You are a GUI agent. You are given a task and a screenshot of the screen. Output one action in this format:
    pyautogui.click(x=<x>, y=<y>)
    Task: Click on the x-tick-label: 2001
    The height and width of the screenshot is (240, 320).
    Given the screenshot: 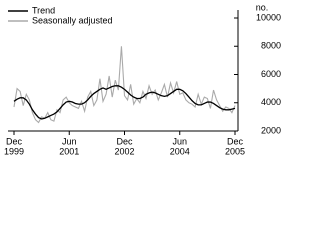 What is the action you would take?
    pyautogui.click(x=69, y=151)
    